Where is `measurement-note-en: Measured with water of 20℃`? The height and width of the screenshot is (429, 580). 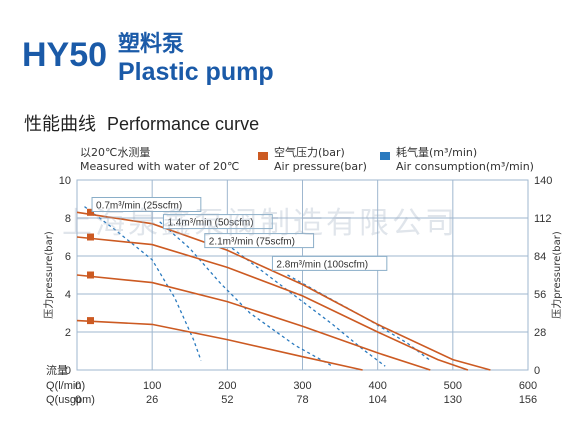 measurement-note-en: Measured with water of 20℃ is located at coordinates (160, 166).